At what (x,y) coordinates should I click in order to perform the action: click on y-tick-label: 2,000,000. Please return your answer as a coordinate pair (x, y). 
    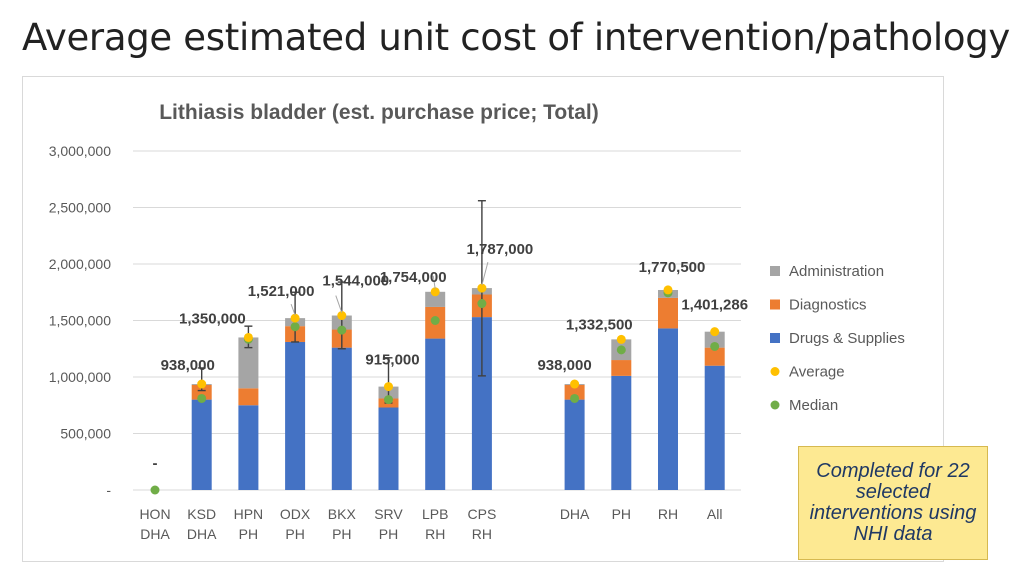
    Looking at the image, I should click on (80, 264).